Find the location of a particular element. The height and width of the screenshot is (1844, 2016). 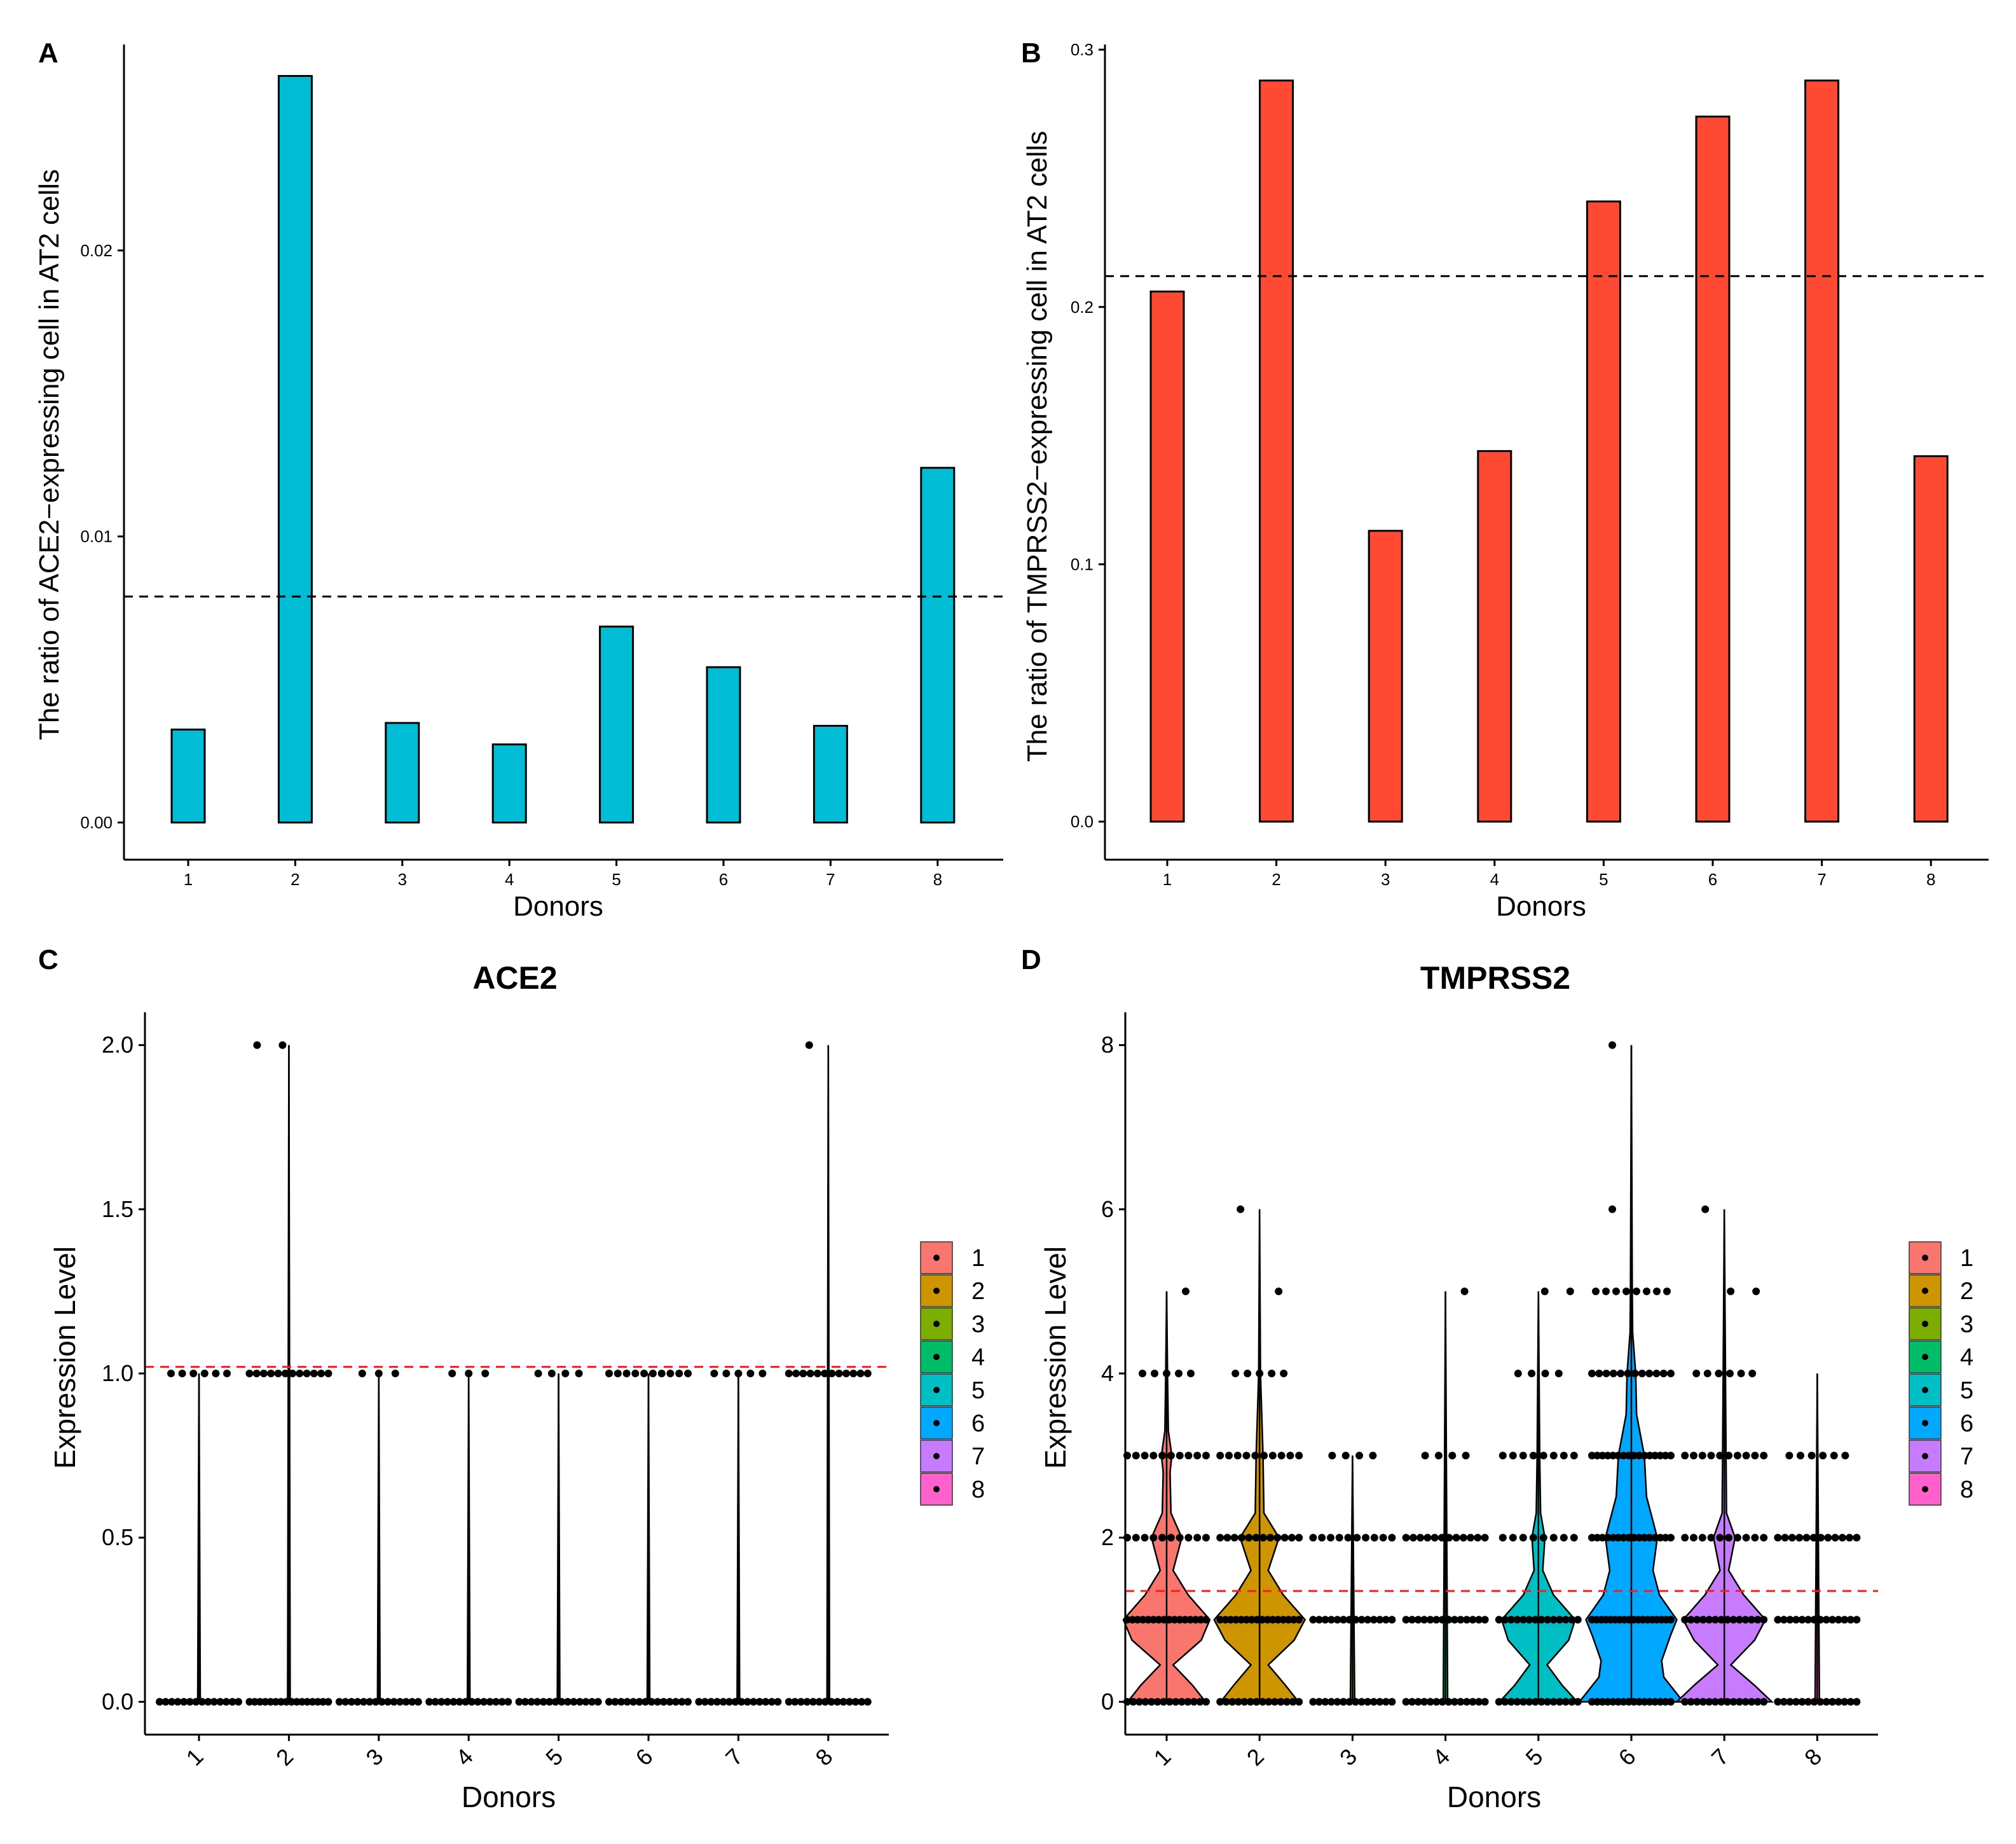

legend-label: 1 is located at coordinates (978, 1258).